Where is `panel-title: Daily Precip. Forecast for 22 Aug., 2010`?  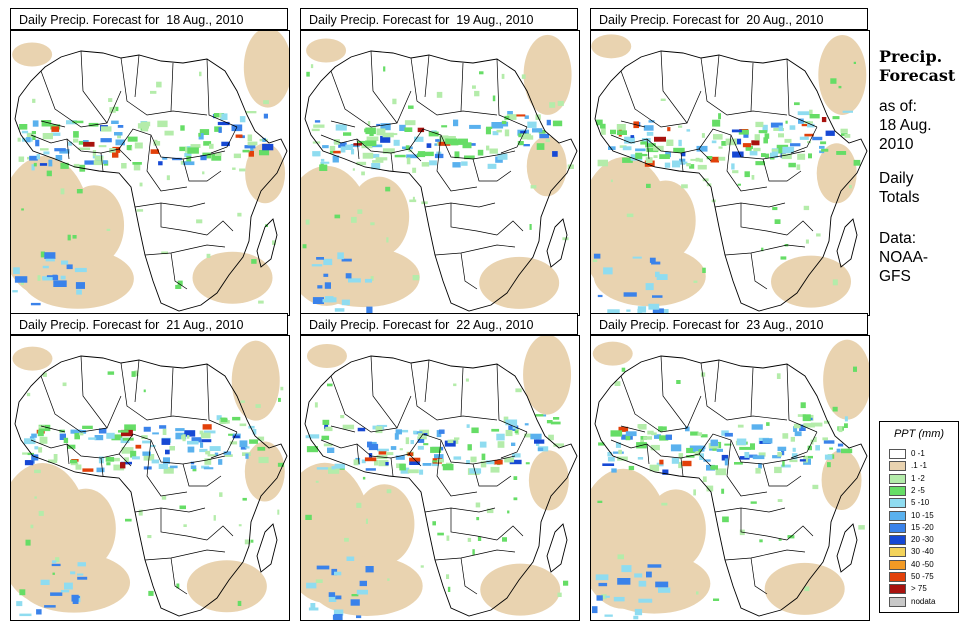 panel-title: Daily Precip. Forecast for 22 Aug., 2010 is located at coordinates (439, 324).